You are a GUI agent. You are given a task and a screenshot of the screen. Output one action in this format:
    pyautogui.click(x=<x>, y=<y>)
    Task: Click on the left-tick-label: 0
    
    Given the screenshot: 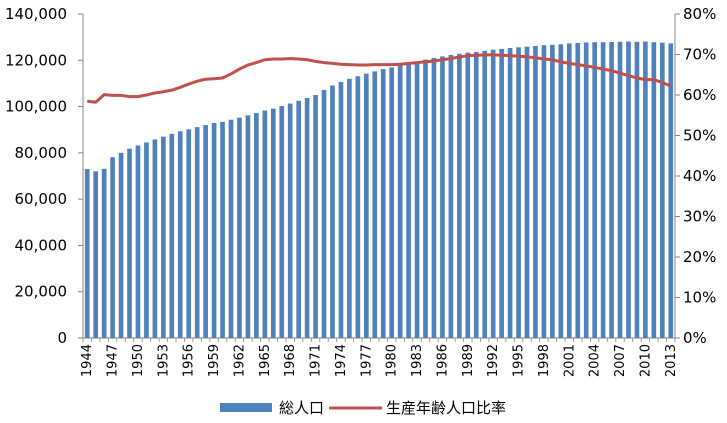 What is the action you would take?
    pyautogui.click(x=62, y=338)
    